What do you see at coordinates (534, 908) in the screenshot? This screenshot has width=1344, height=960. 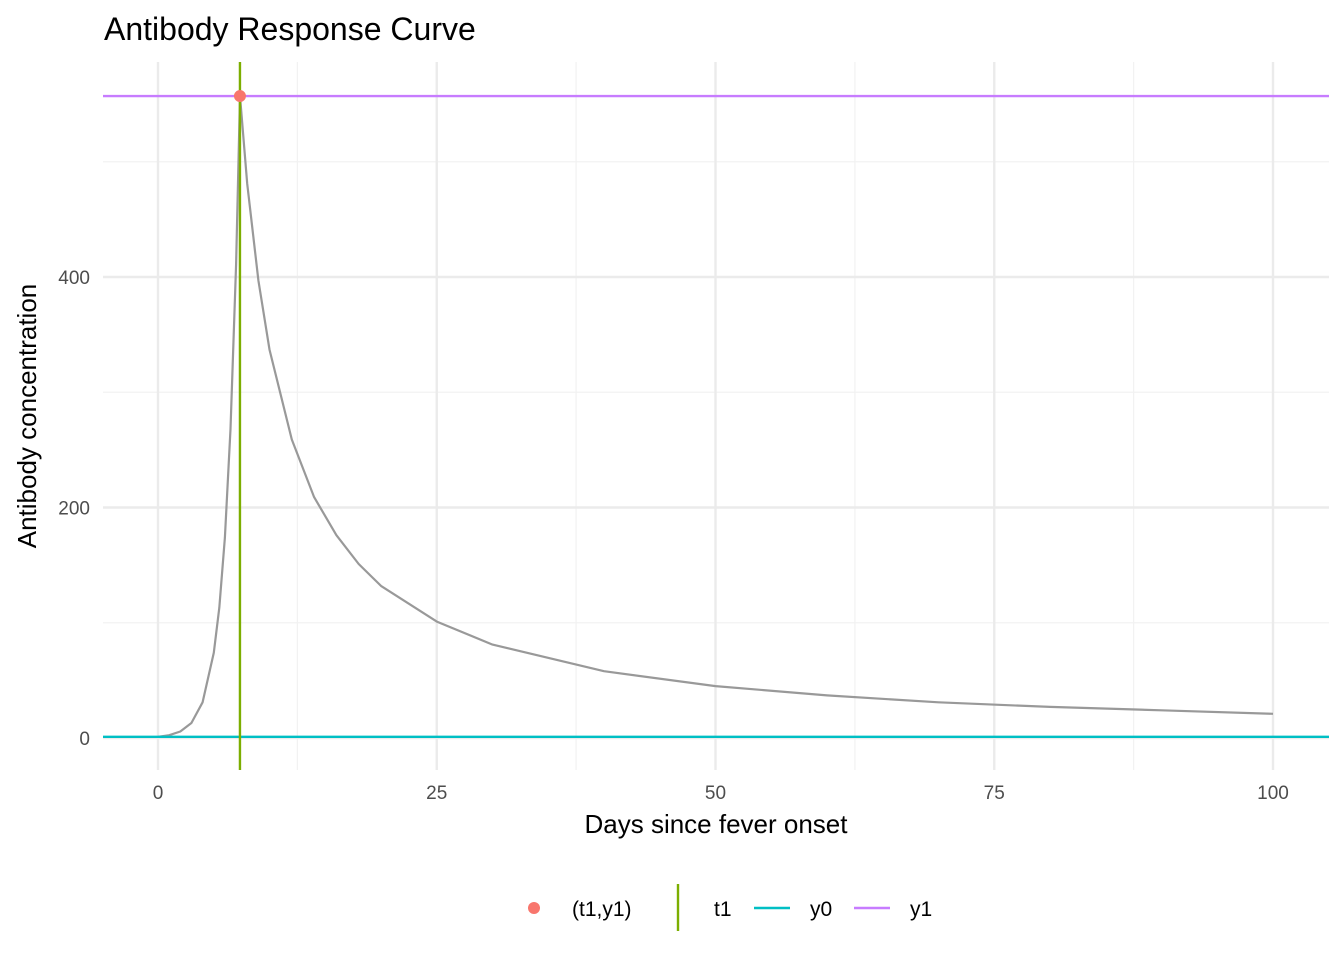 I see `legend-key-point` at bounding box center [534, 908].